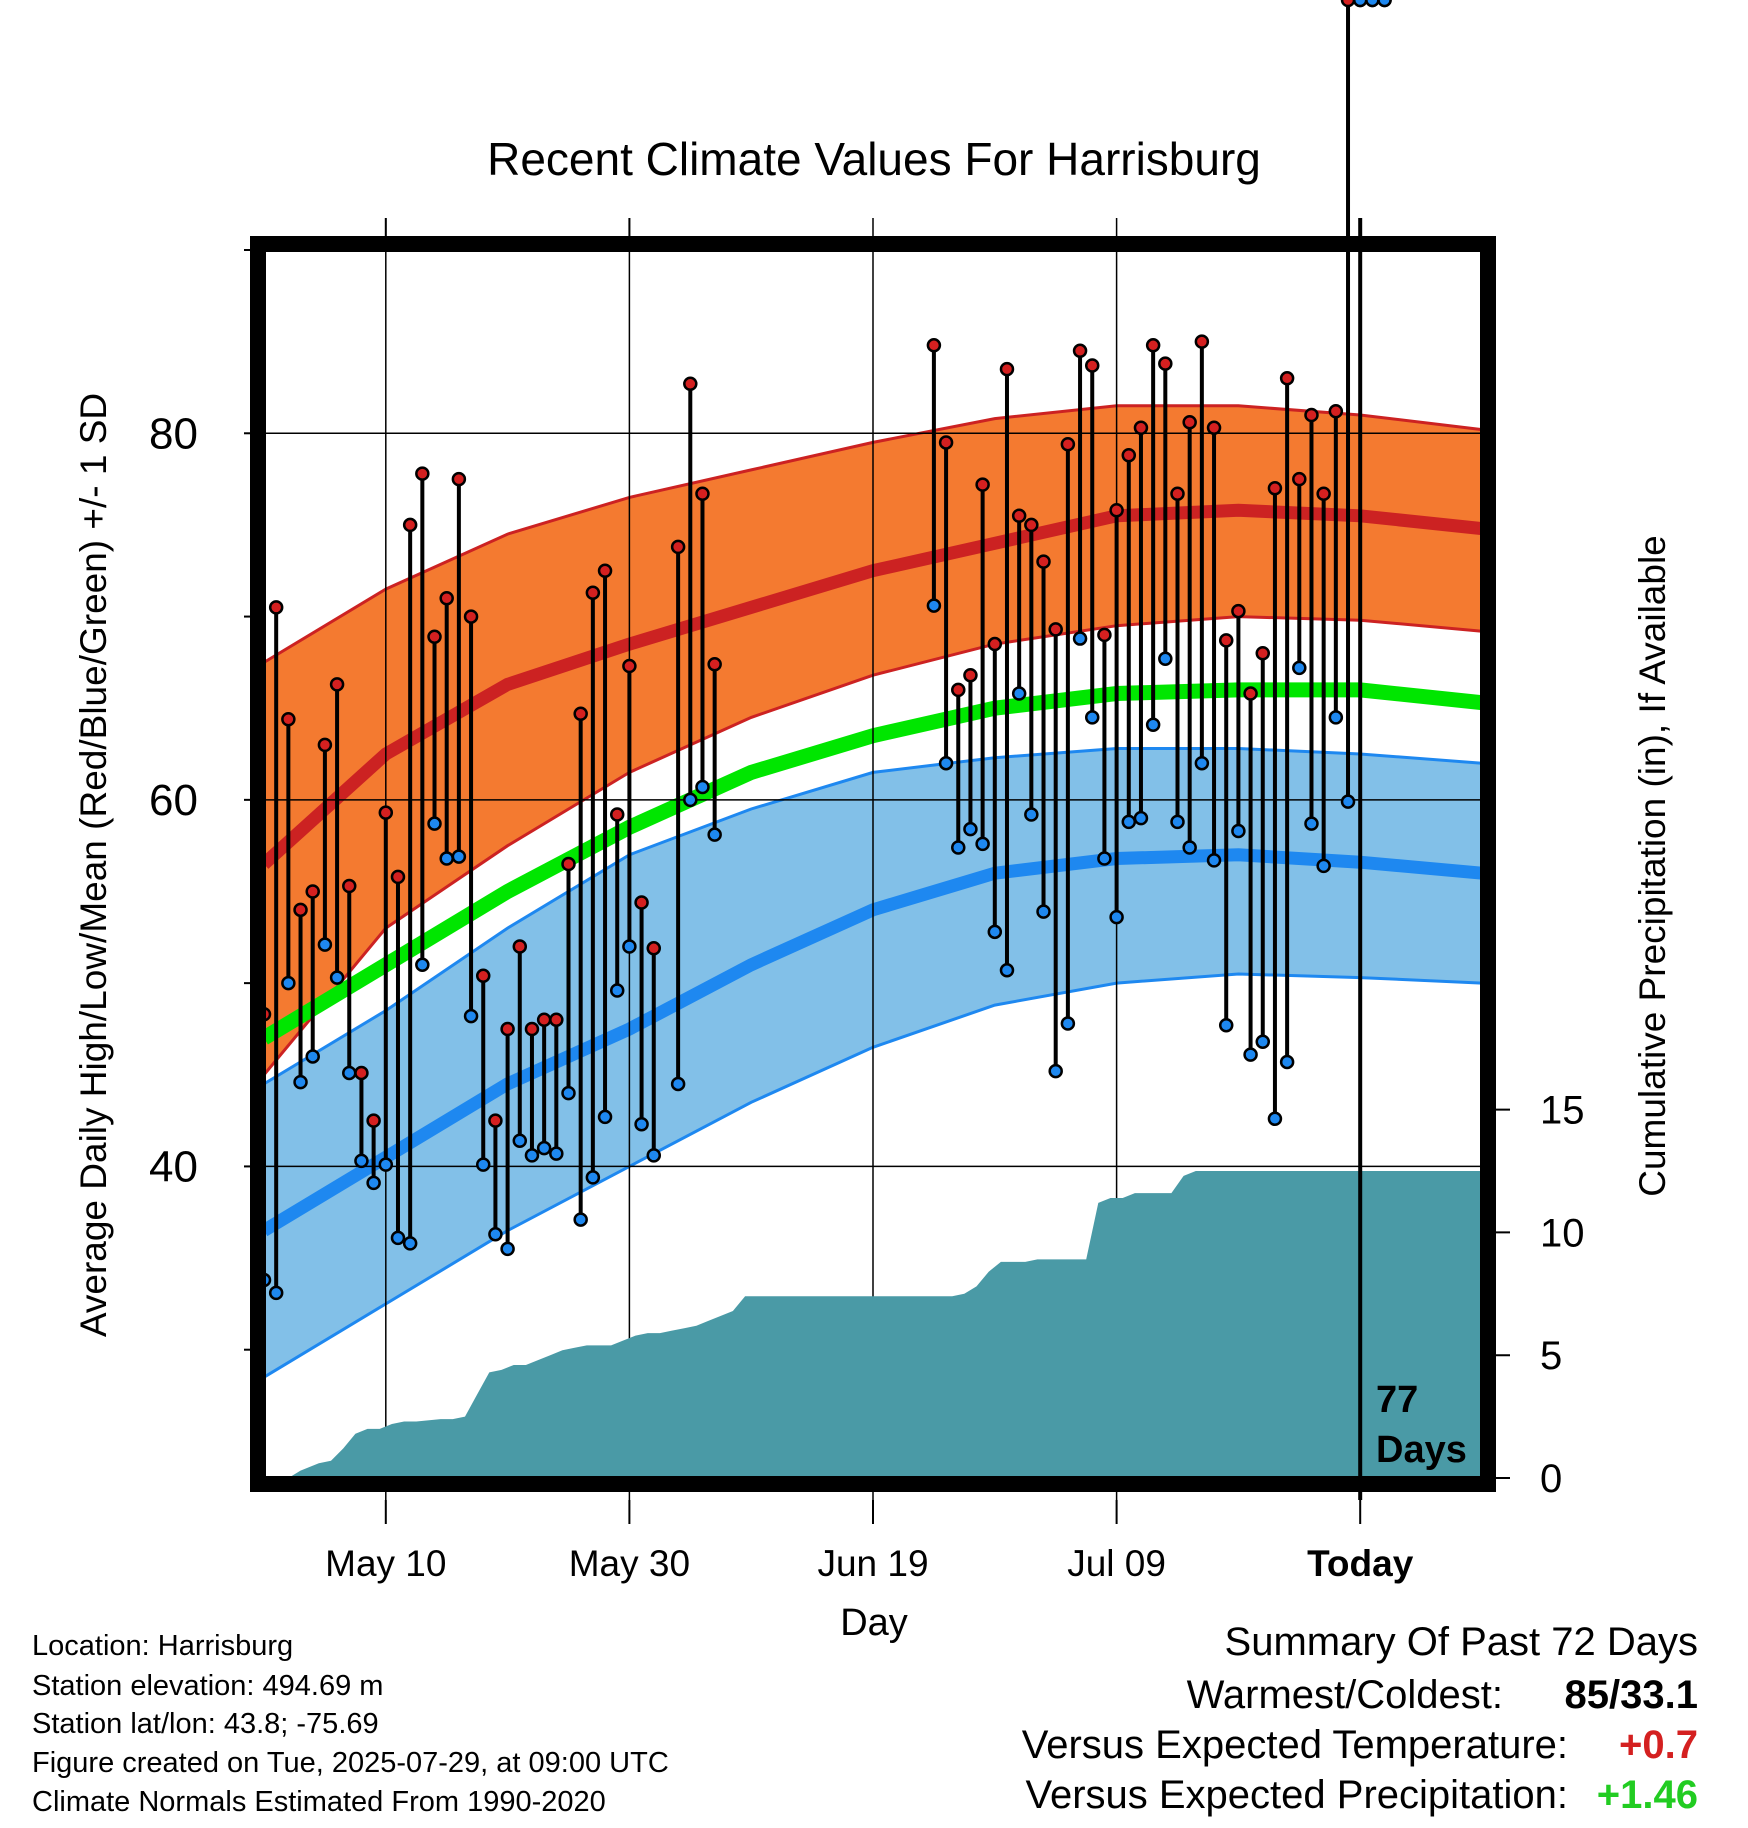 Image resolution: width=1748 pixels, height=1828 pixels. What do you see at coordinates (173, 800) in the screenshot?
I see `y-tick-label: 60` at bounding box center [173, 800].